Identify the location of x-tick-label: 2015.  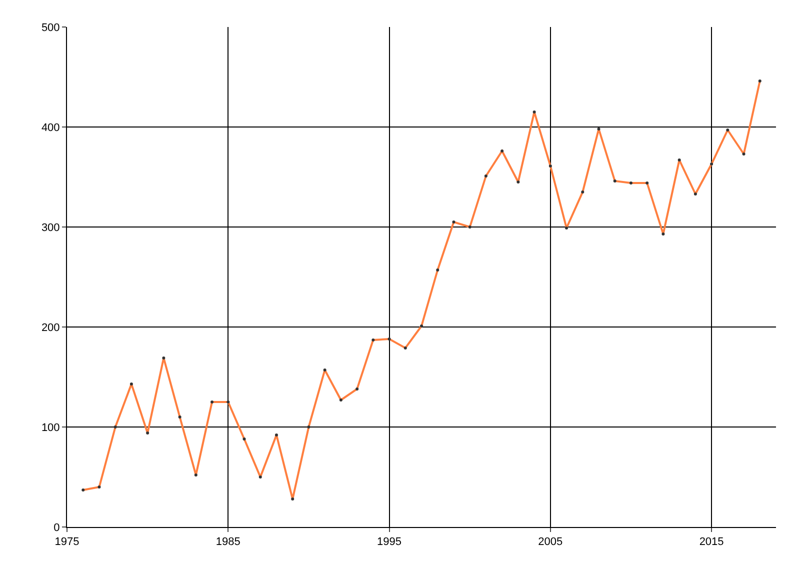
(711, 542).